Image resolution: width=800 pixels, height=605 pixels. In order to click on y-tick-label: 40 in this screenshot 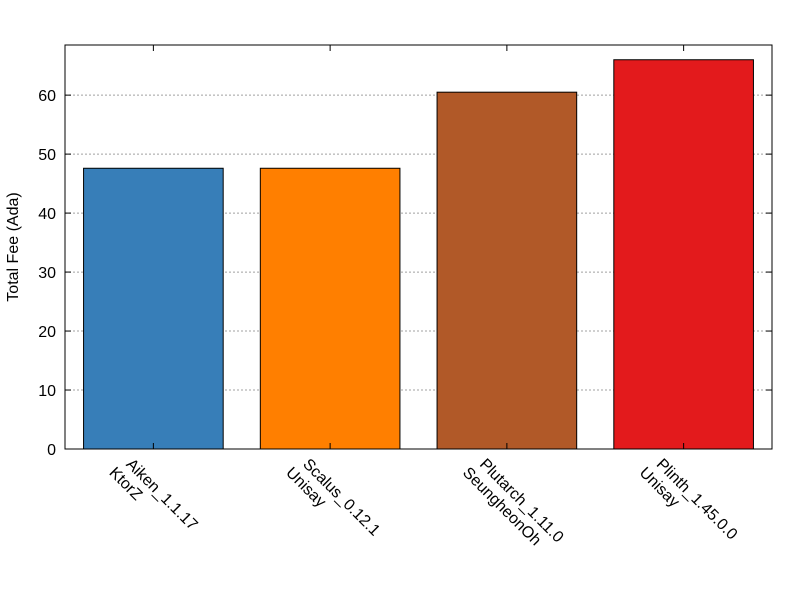, I will do `click(47, 214)`.